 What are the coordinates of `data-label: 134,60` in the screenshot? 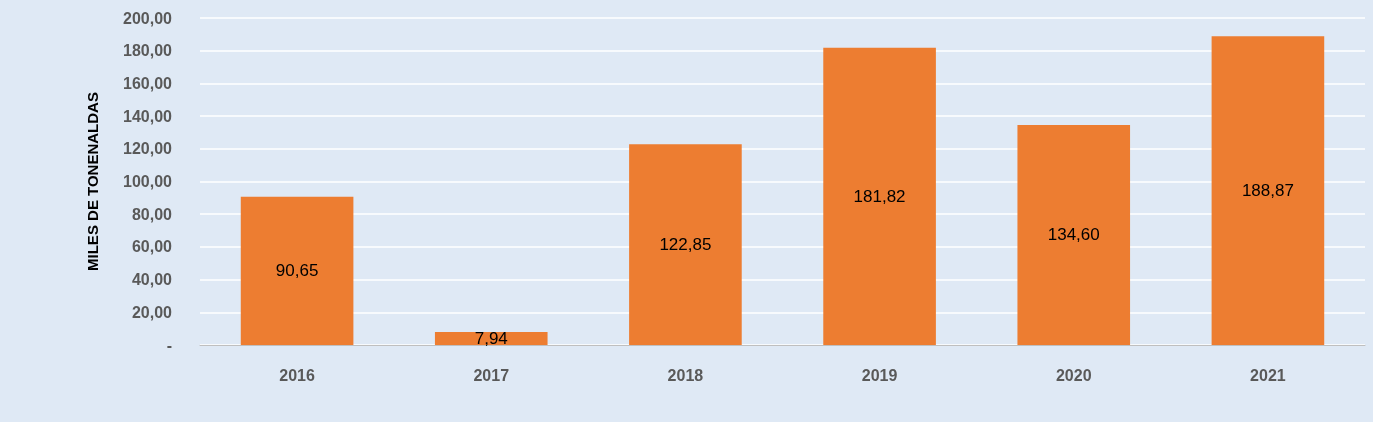 It's located at (1073, 235).